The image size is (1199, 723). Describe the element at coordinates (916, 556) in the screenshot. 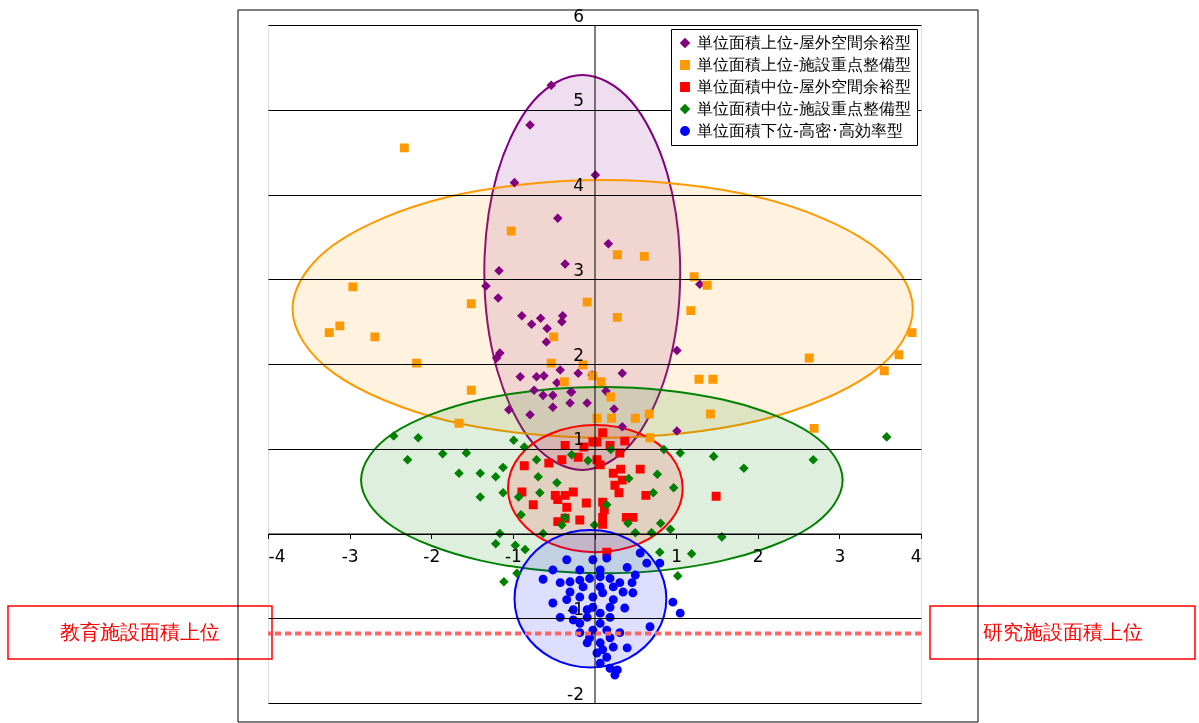

I see `x-tick-label: 4` at that location.